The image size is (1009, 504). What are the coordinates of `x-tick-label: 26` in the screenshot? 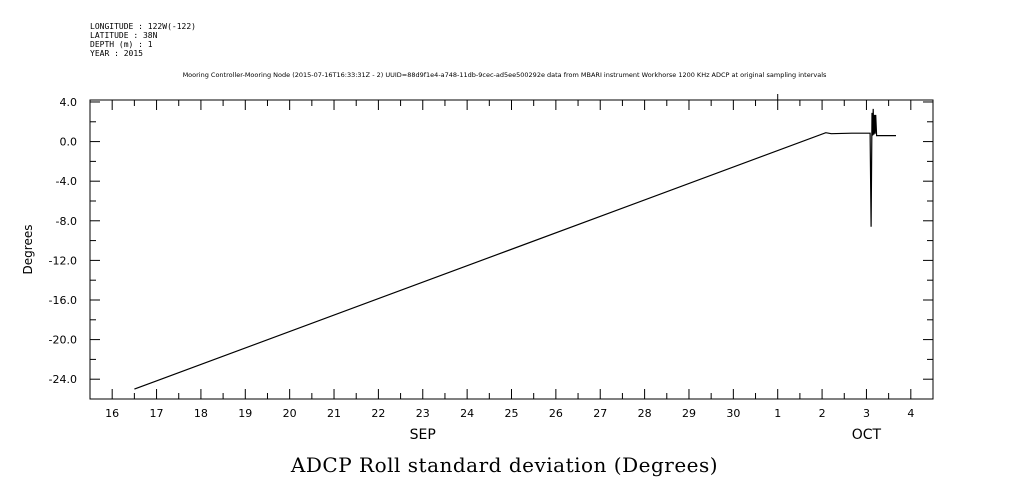 It's located at (556, 413).